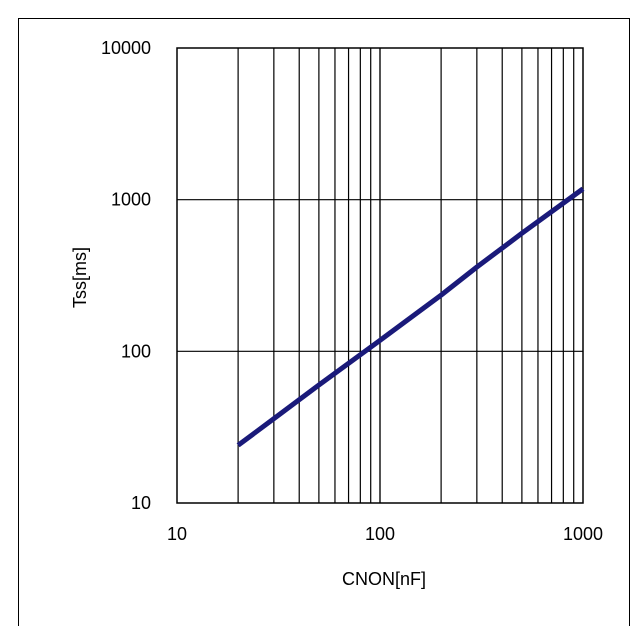 This screenshot has height=626, width=632. I want to click on y-tick-label: 1000, so click(131, 200).